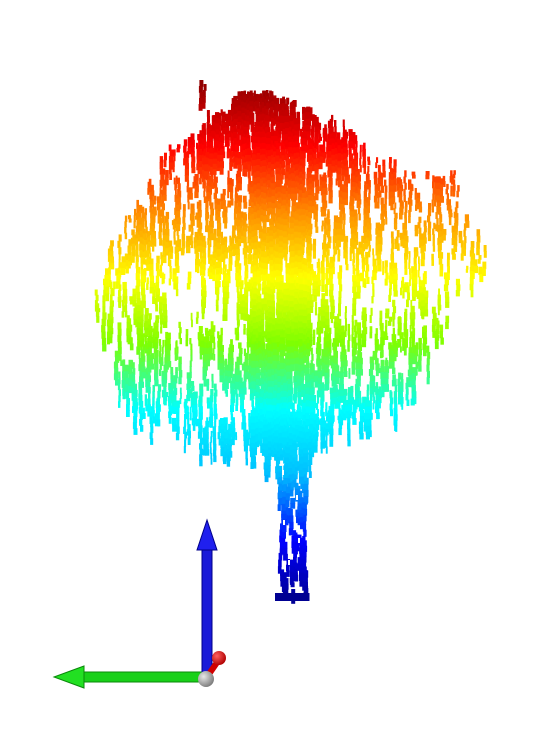 The height and width of the screenshot is (749, 558). Describe the element at coordinates (129, 677) in the screenshot. I see `y-axis-arrow` at that location.